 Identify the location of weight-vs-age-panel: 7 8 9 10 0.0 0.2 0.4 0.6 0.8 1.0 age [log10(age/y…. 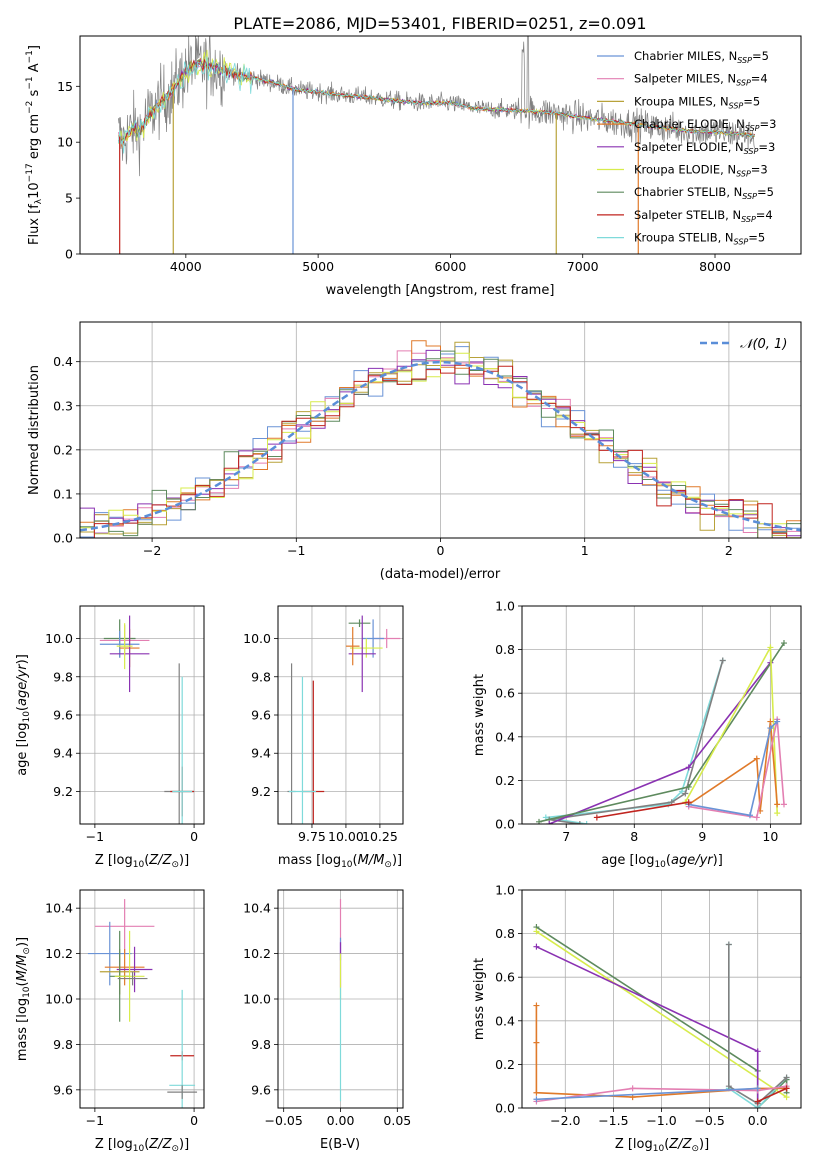
(637, 734).